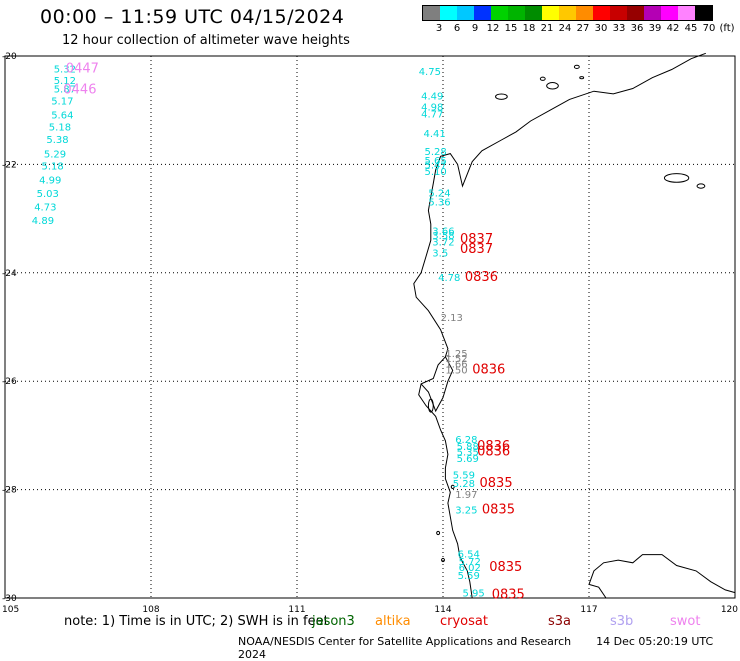  Describe the element at coordinates (79, 90) in the screenshot. I see `pass-time-label: 0446` at that location.